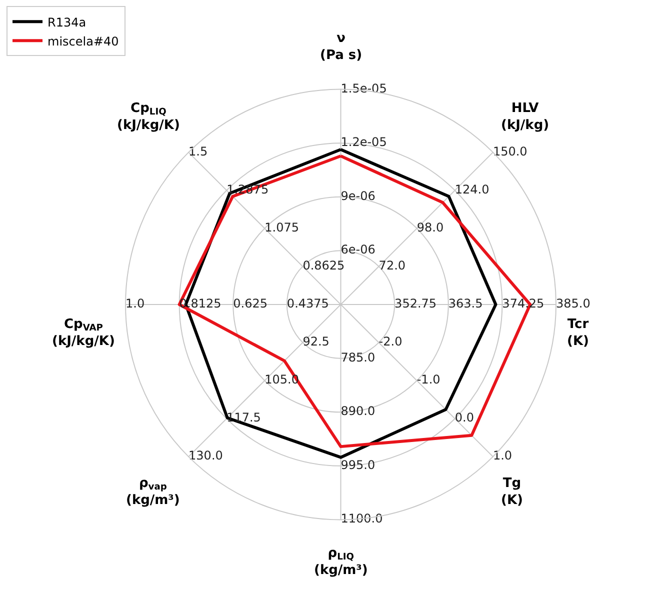  What do you see at coordinates (250, 303) in the screenshot?
I see `text: 0.625` at bounding box center [250, 303].